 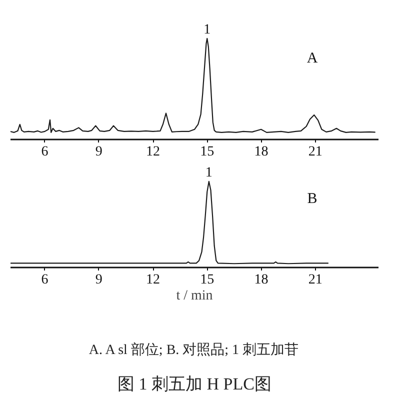 What do you see at coordinates (194, 296) in the screenshot?
I see `x-axis-title: t / min` at bounding box center [194, 296].